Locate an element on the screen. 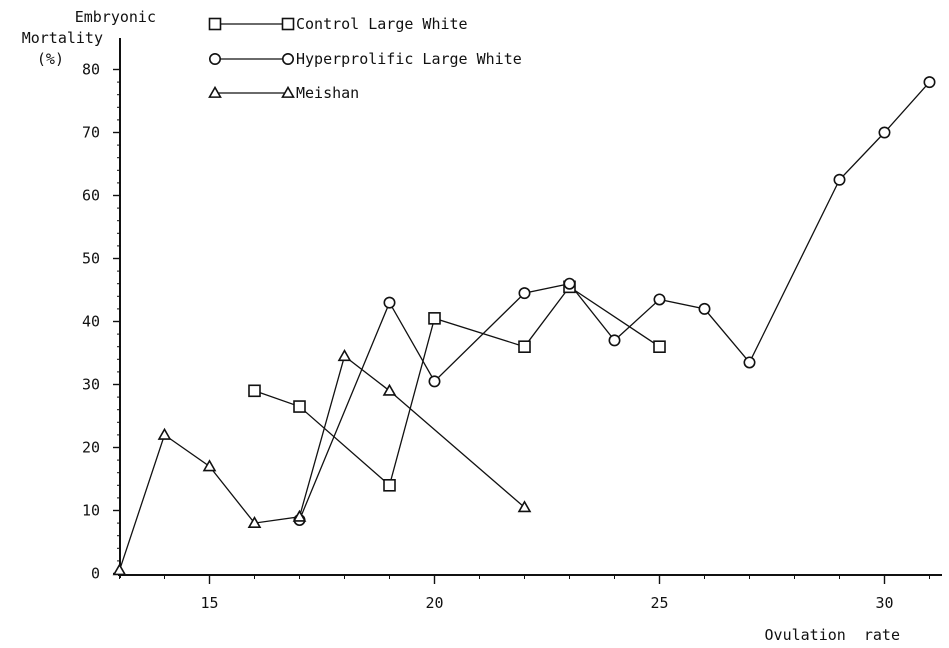 This screenshot has height=648, width=949. y-tick-label: 30 is located at coordinates (91, 385).